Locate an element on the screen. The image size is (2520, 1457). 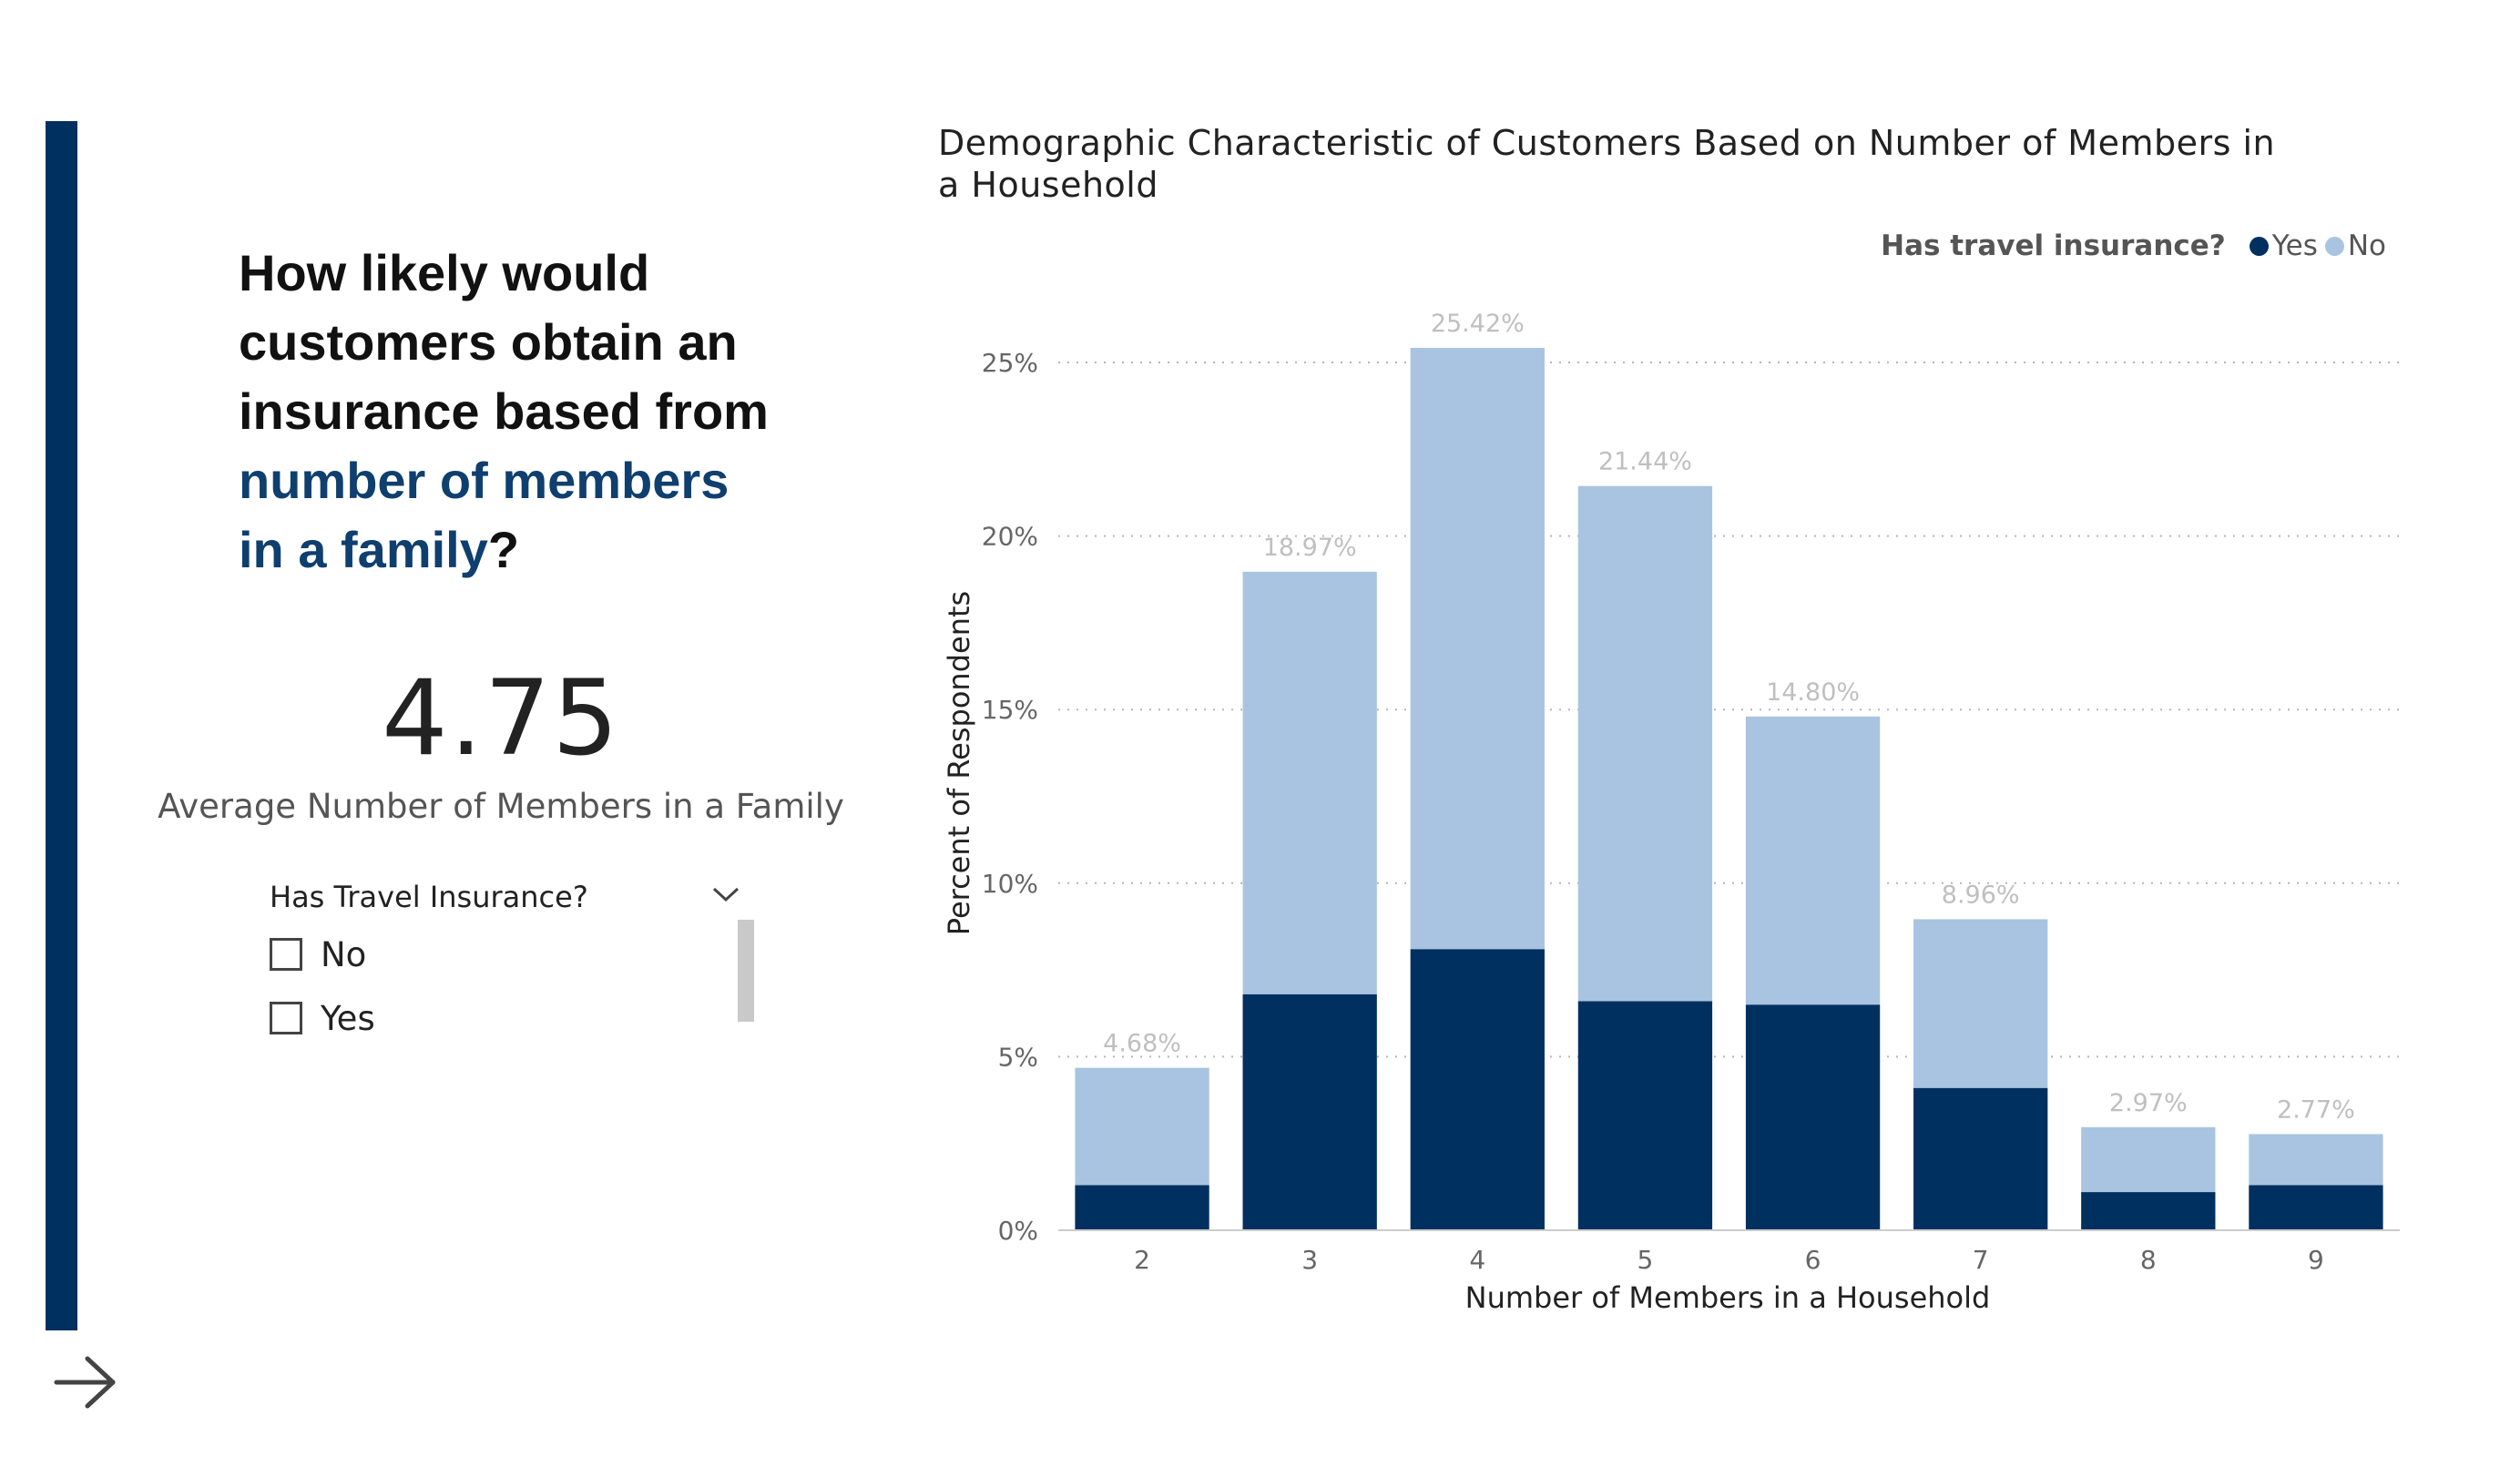
data-label: 18.97% is located at coordinates (1310, 548).